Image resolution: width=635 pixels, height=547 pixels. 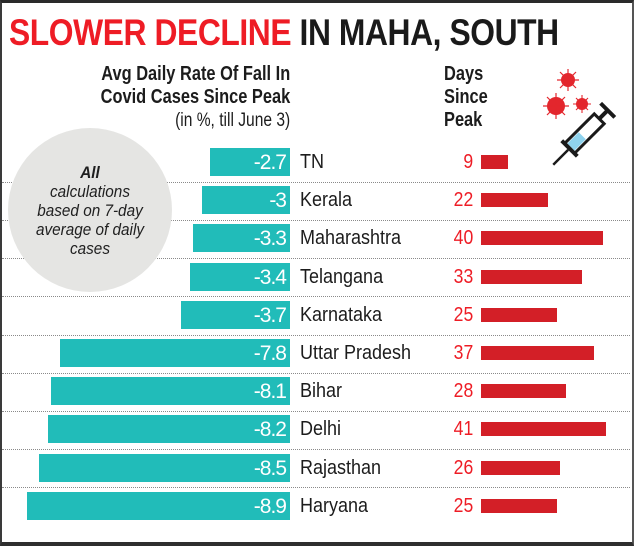 I want to click on days-heading-line2: Since, so click(x=466, y=97).